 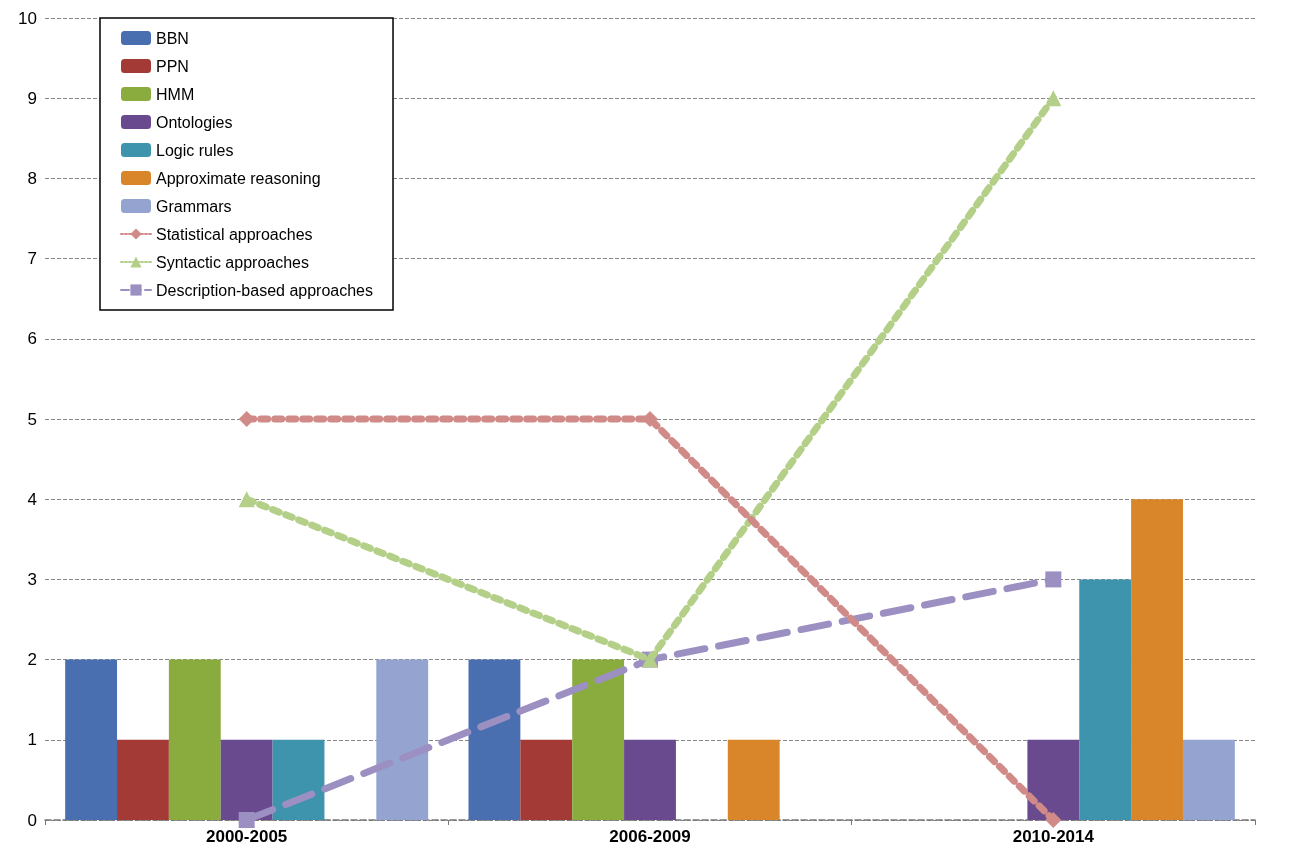 What do you see at coordinates (194, 206) in the screenshot?
I see `legend-label: Grammars` at bounding box center [194, 206].